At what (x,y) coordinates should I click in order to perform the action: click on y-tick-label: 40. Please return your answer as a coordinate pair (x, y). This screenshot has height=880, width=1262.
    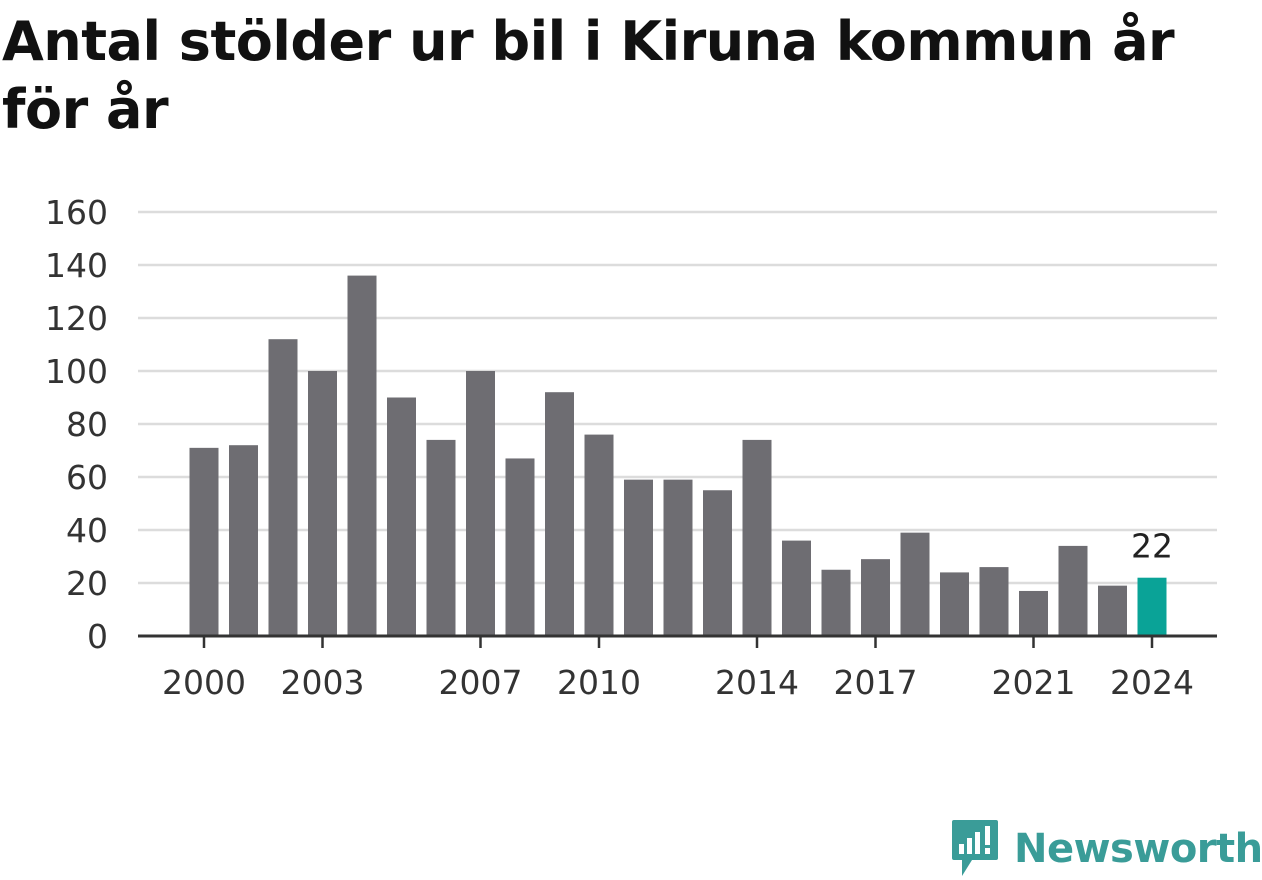
    Looking at the image, I should click on (87, 530).